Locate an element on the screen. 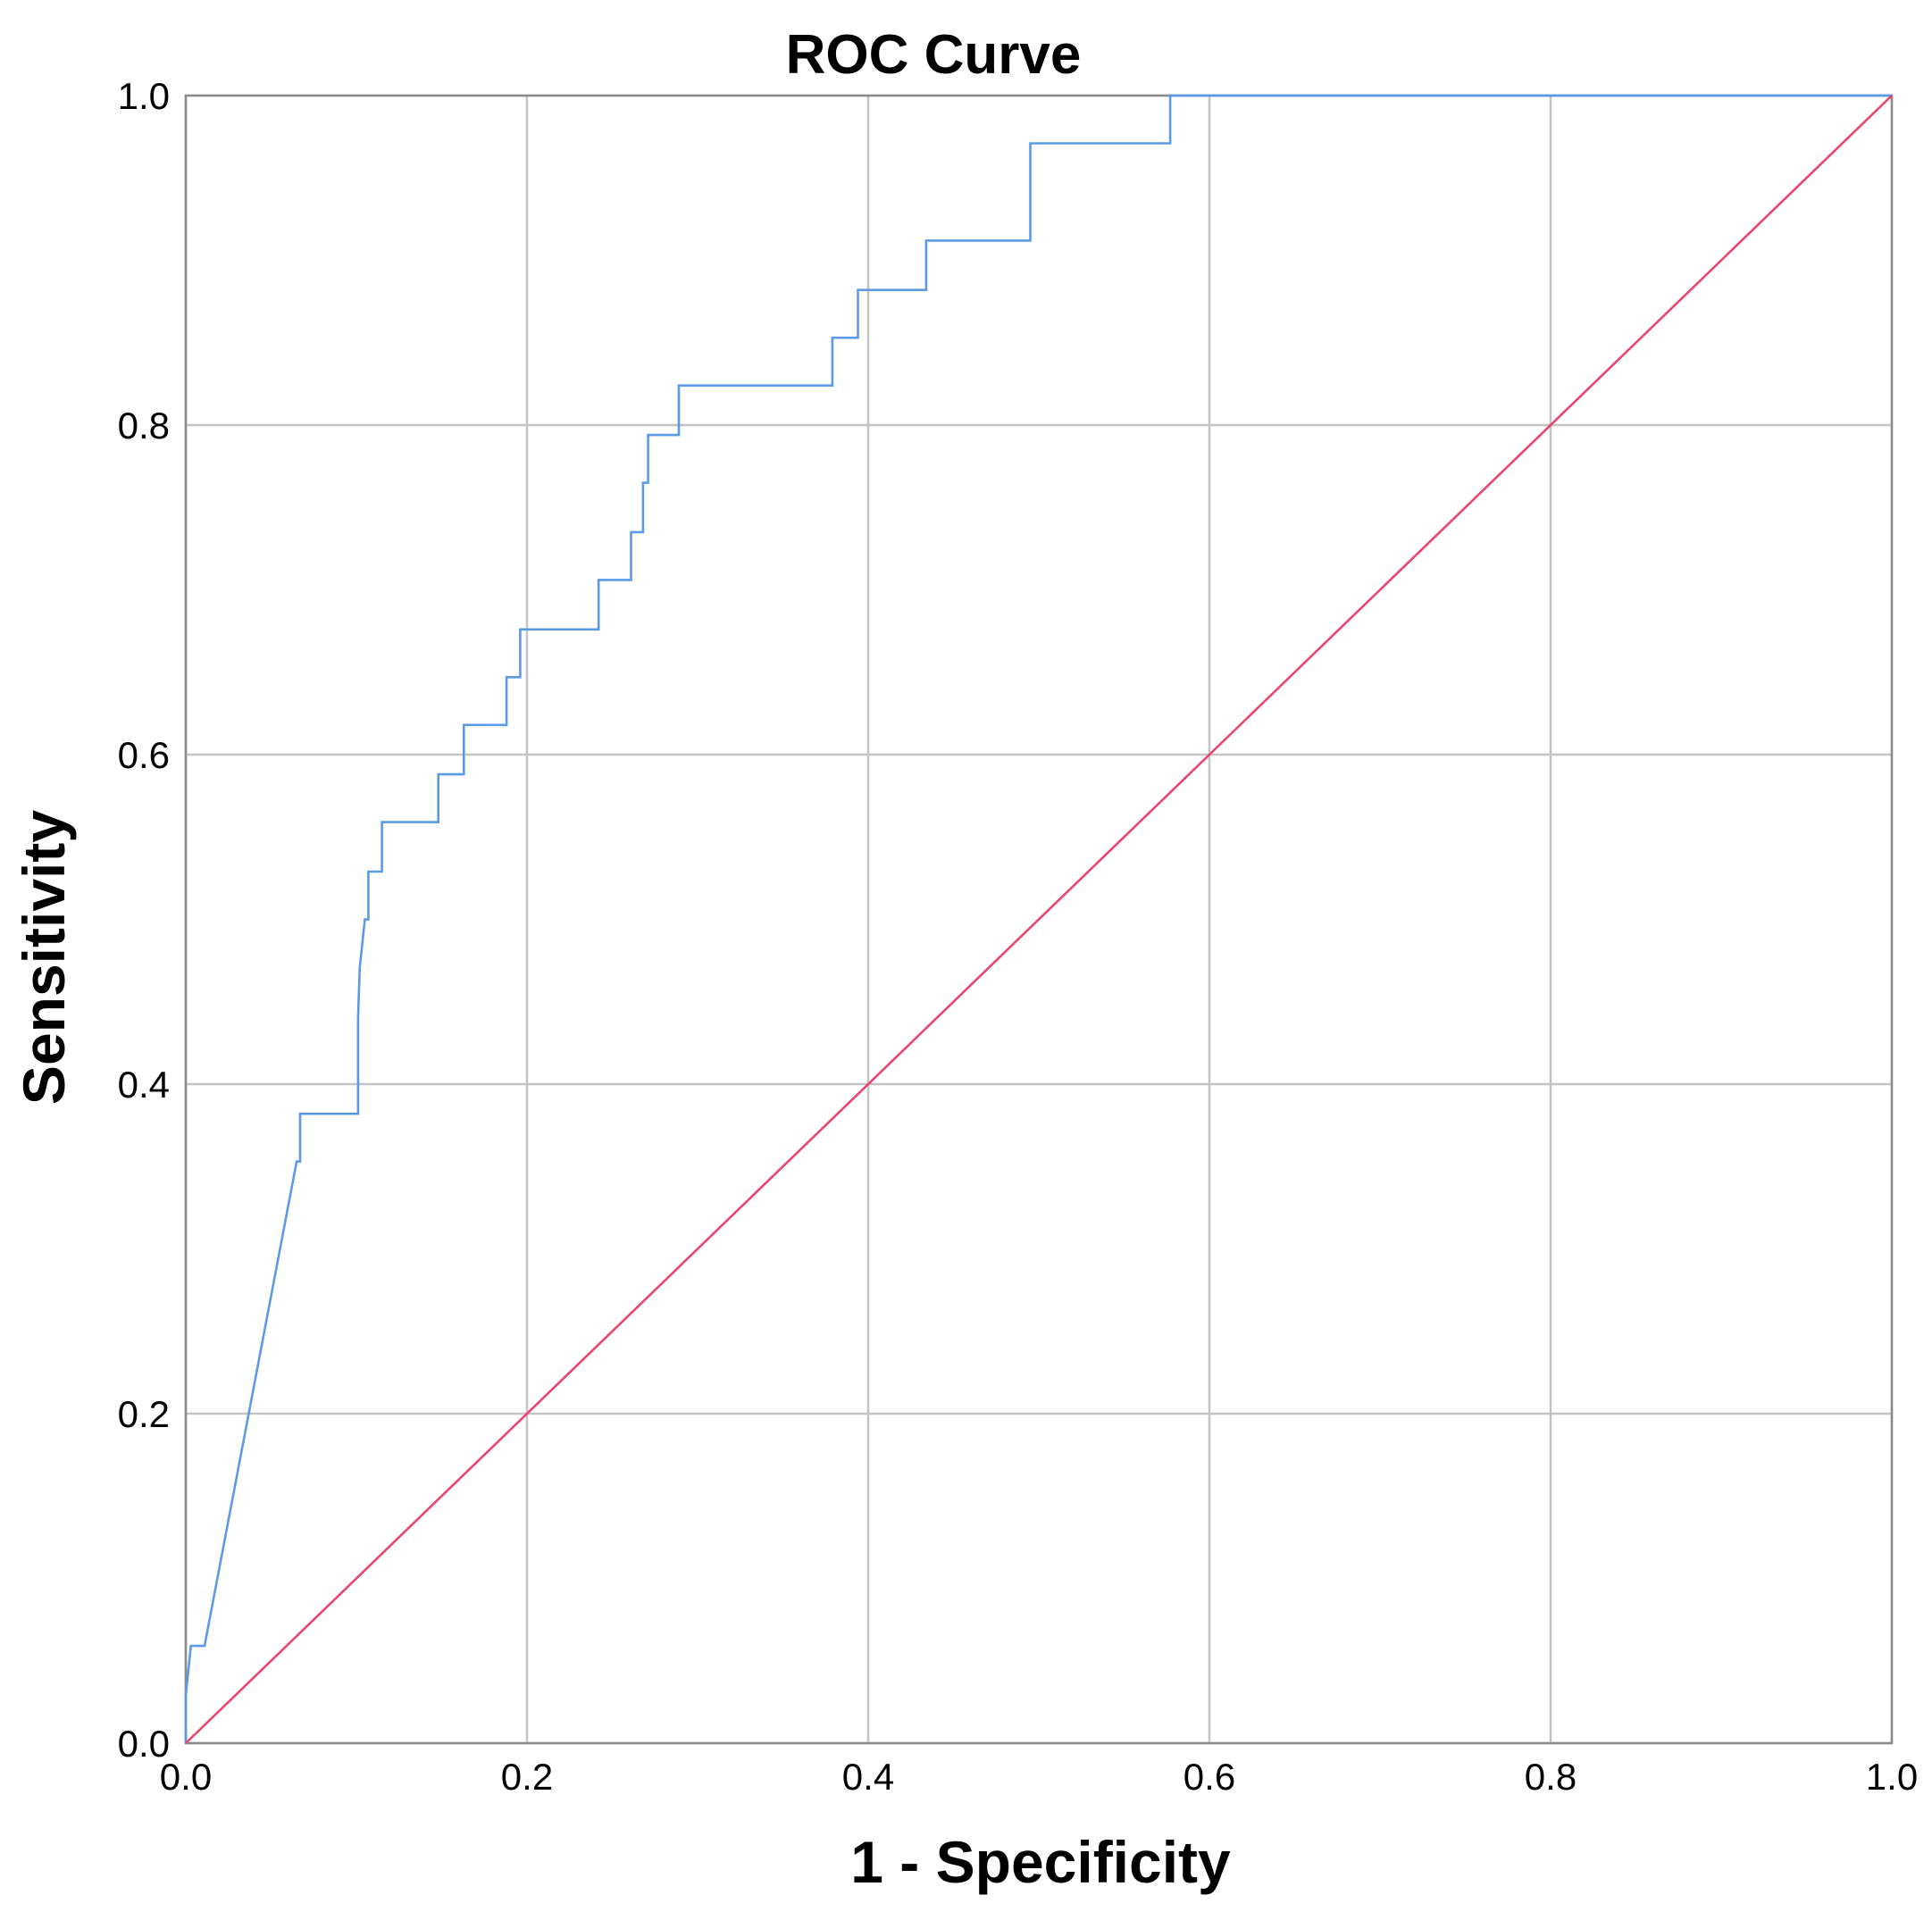  x-tick-label: 0.0 is located at coordinates (186, 1777).